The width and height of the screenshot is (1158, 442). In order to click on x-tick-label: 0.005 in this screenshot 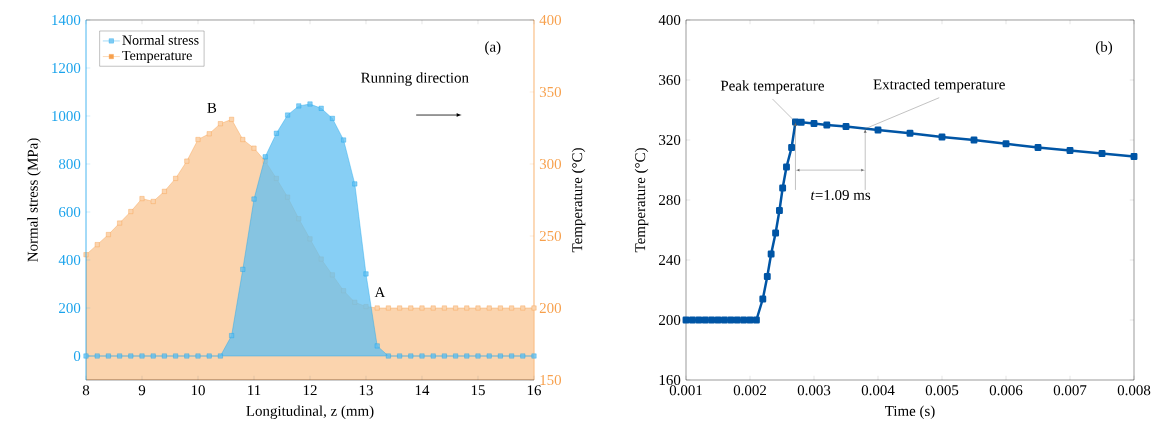, I will do `click(942, 390)`.